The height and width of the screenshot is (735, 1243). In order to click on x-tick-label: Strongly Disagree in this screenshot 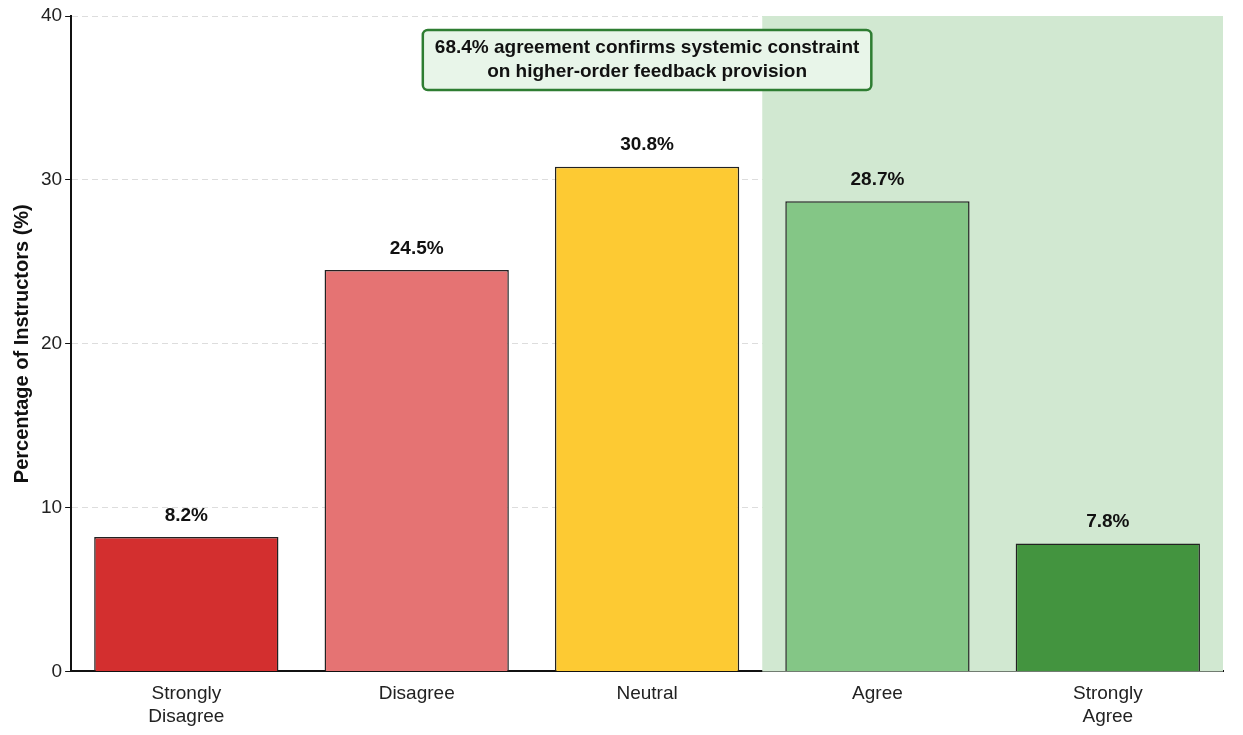, I will do `click(186, 704)`.